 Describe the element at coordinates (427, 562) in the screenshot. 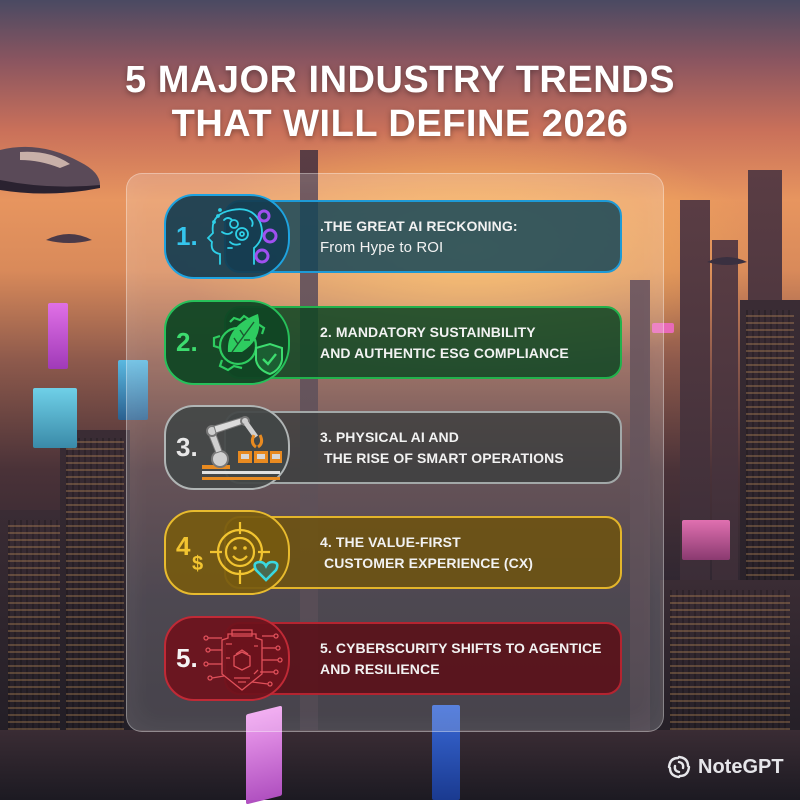

I see `trend-subtitle: CUSTOMER EXPERIENCE (CX)` at that location.